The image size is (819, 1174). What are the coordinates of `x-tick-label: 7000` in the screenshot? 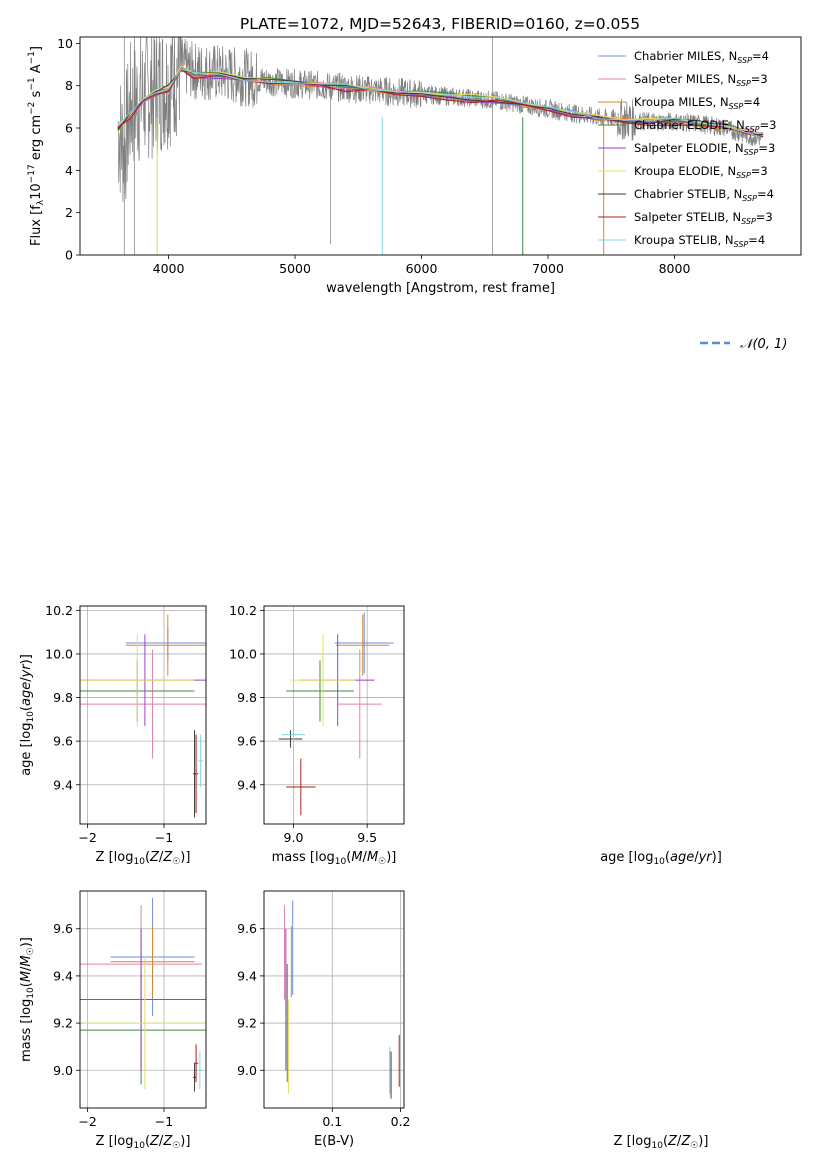 It's located at (548, 268).